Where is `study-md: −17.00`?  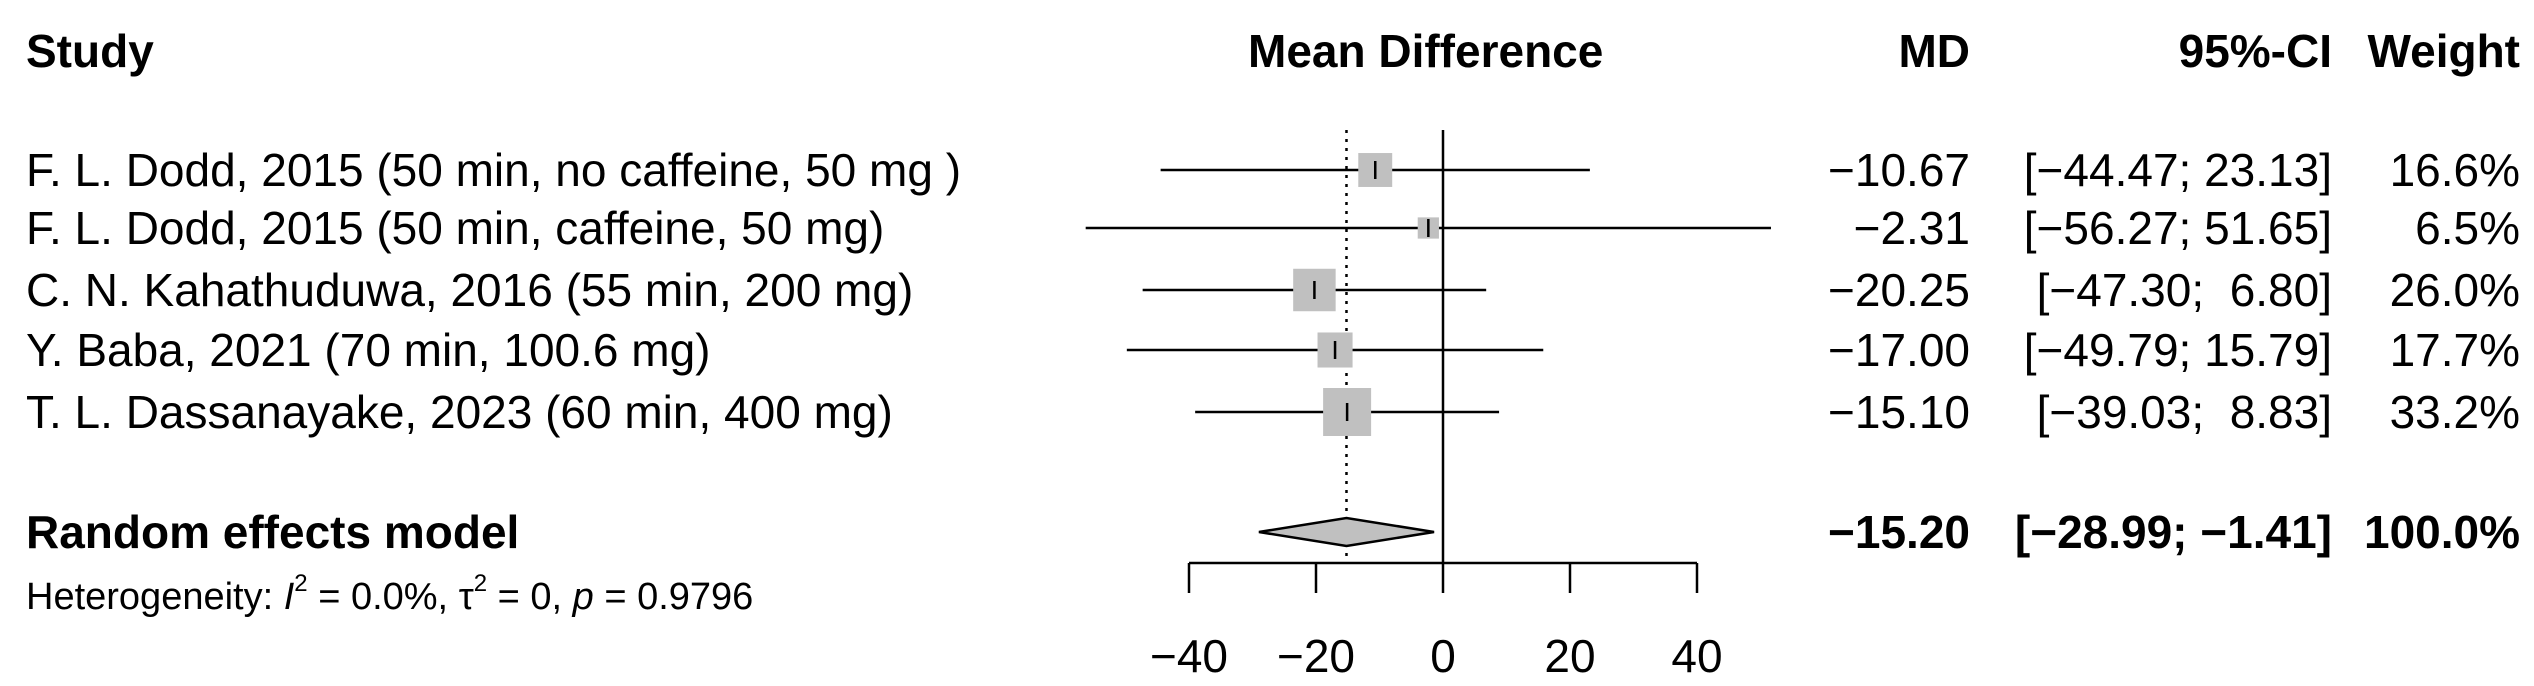 study-md: −17.00 is located at coordinates (1899, 350).